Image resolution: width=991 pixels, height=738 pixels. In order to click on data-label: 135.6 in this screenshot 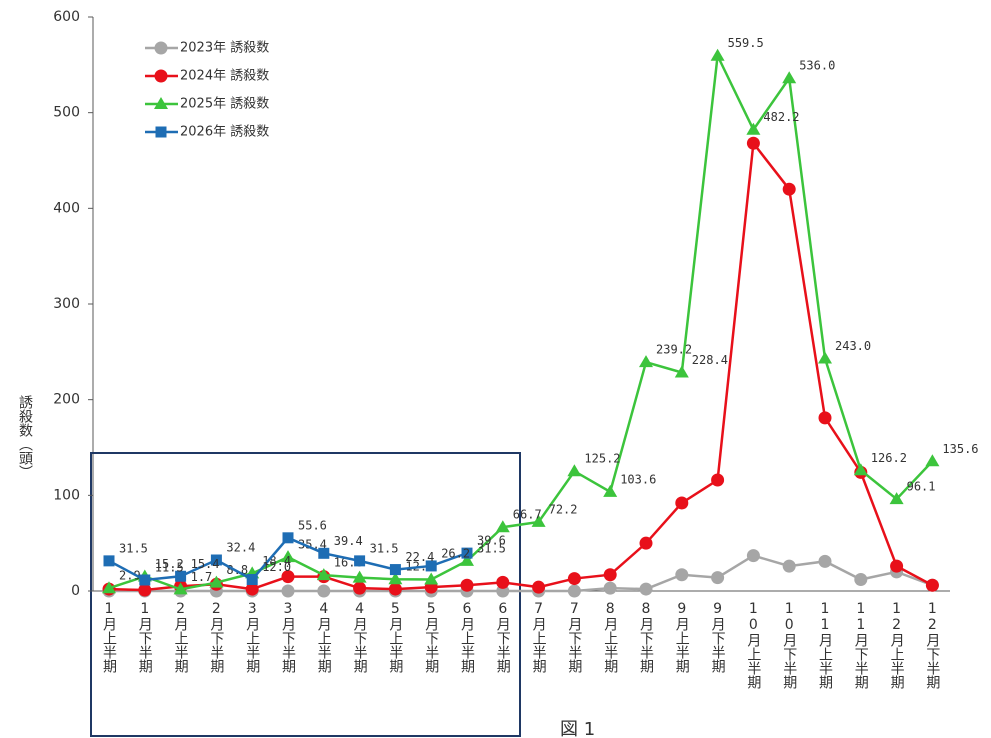, I will do `click(960, 449)`.